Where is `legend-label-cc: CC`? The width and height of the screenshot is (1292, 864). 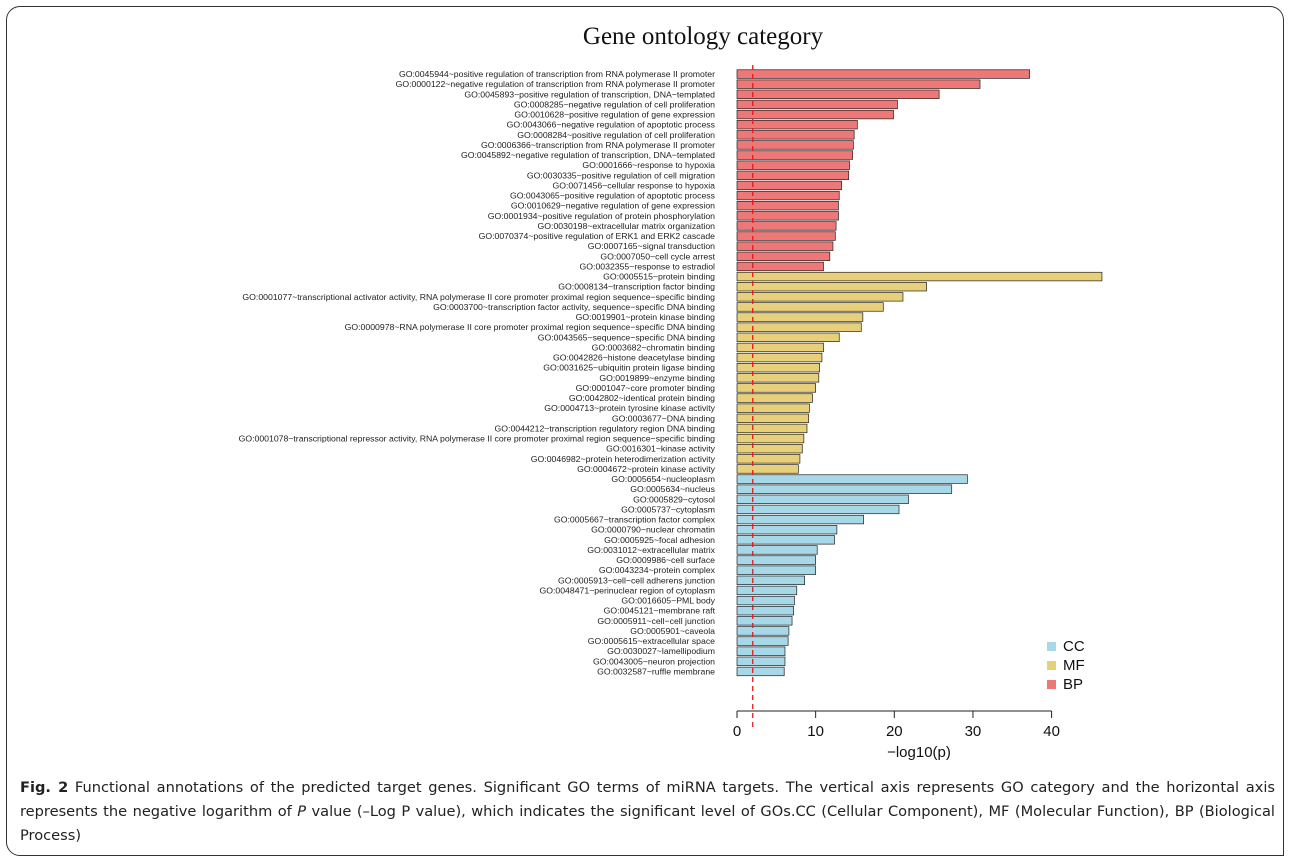
legend-label-cc: CC is located at coordinates (1074, 646).